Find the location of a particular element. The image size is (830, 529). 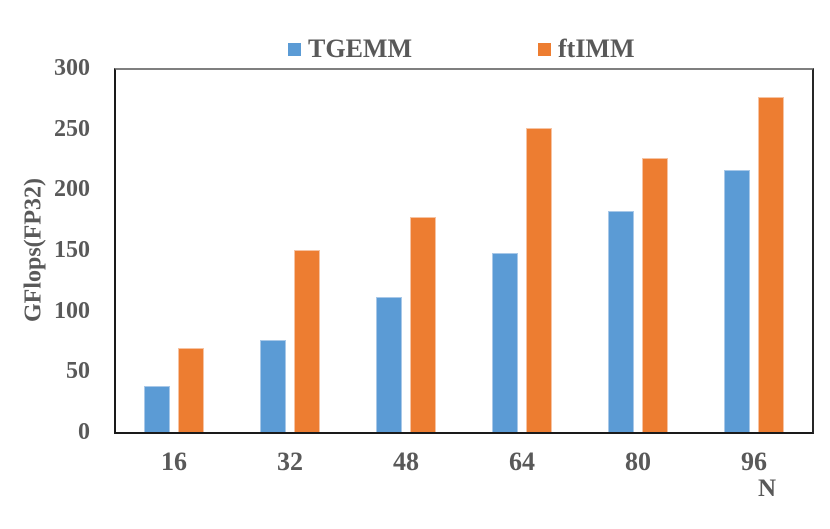

legend-label: TGEMM is located at coordinates (360, 48).